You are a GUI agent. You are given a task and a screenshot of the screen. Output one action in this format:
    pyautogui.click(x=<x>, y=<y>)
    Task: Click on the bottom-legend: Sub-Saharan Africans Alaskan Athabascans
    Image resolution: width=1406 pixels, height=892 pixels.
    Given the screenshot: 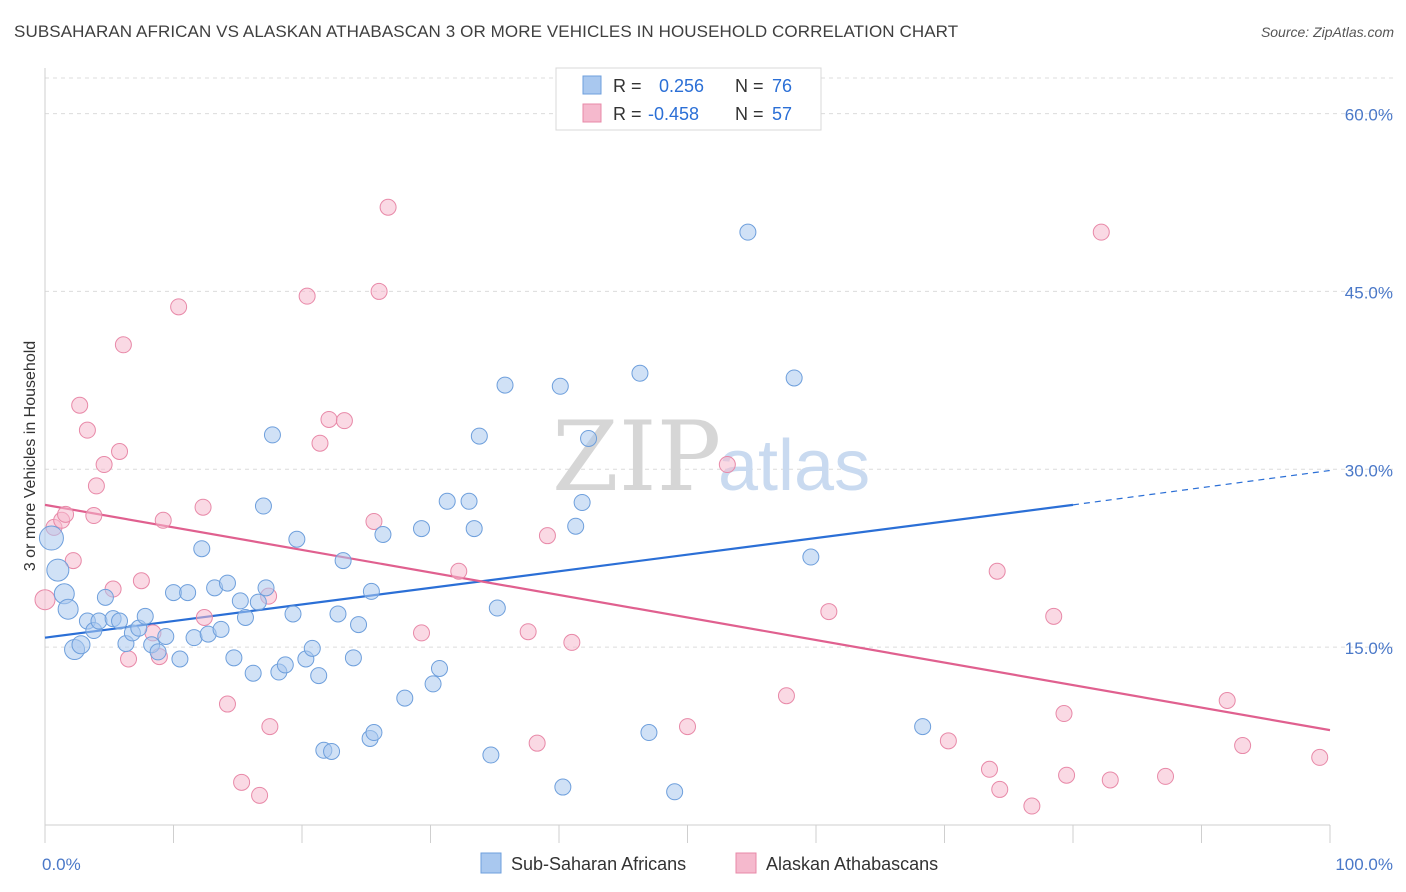 What is the action you would take?
    pyautogui.click(x=709, y=863)
    